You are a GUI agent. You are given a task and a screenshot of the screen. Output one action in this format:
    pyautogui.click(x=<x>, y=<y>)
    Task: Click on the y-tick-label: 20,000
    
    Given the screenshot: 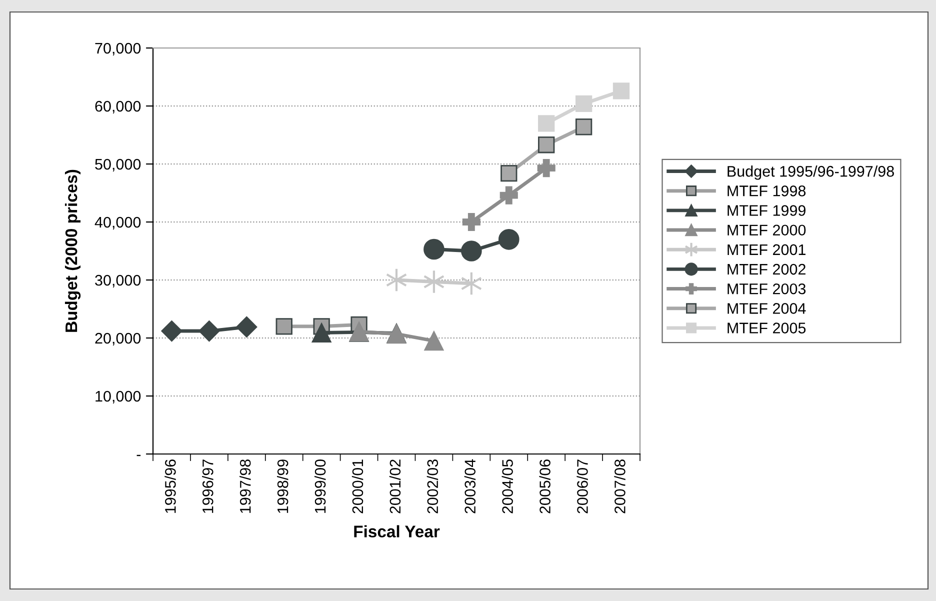 What is the action you would take?
    pyautogui.click(x=118, y=339)
    